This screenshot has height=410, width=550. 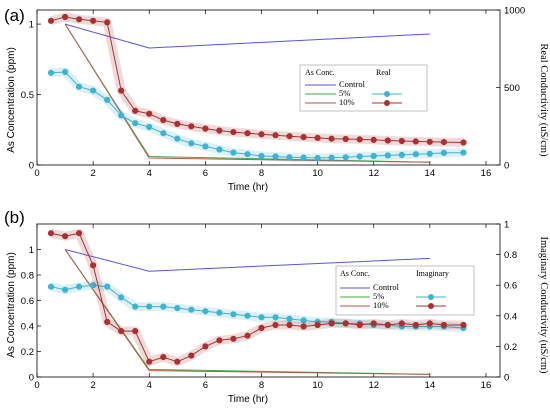 What do you see at coordinates (320, 72) in the screenshot?
I see `panel-a-legend-head-left: As Conc.` at bounding box center [320, 72].